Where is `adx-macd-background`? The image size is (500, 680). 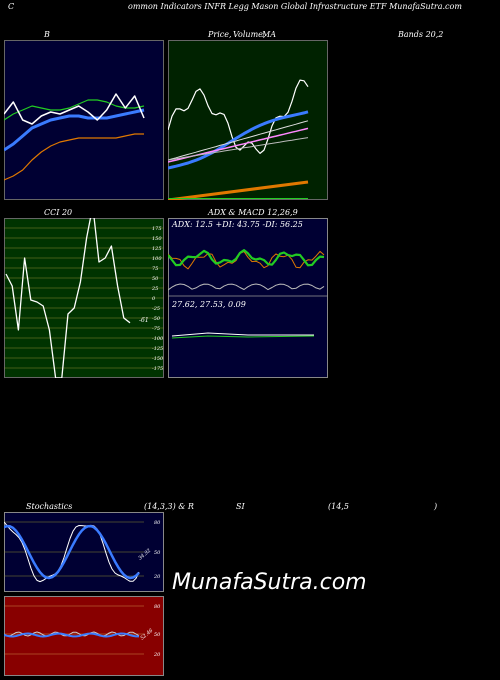 adx-macd-background is located at coordinates (248, 298).